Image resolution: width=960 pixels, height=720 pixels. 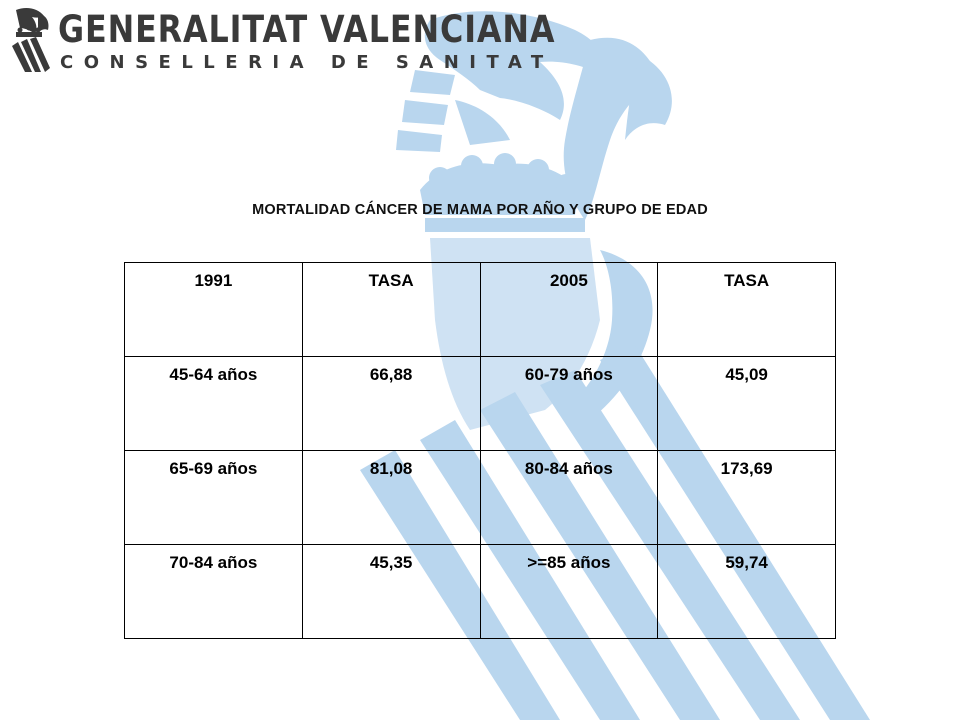 I want to click on header-cell-year-1991: 1991, so click(x=213, y=309).